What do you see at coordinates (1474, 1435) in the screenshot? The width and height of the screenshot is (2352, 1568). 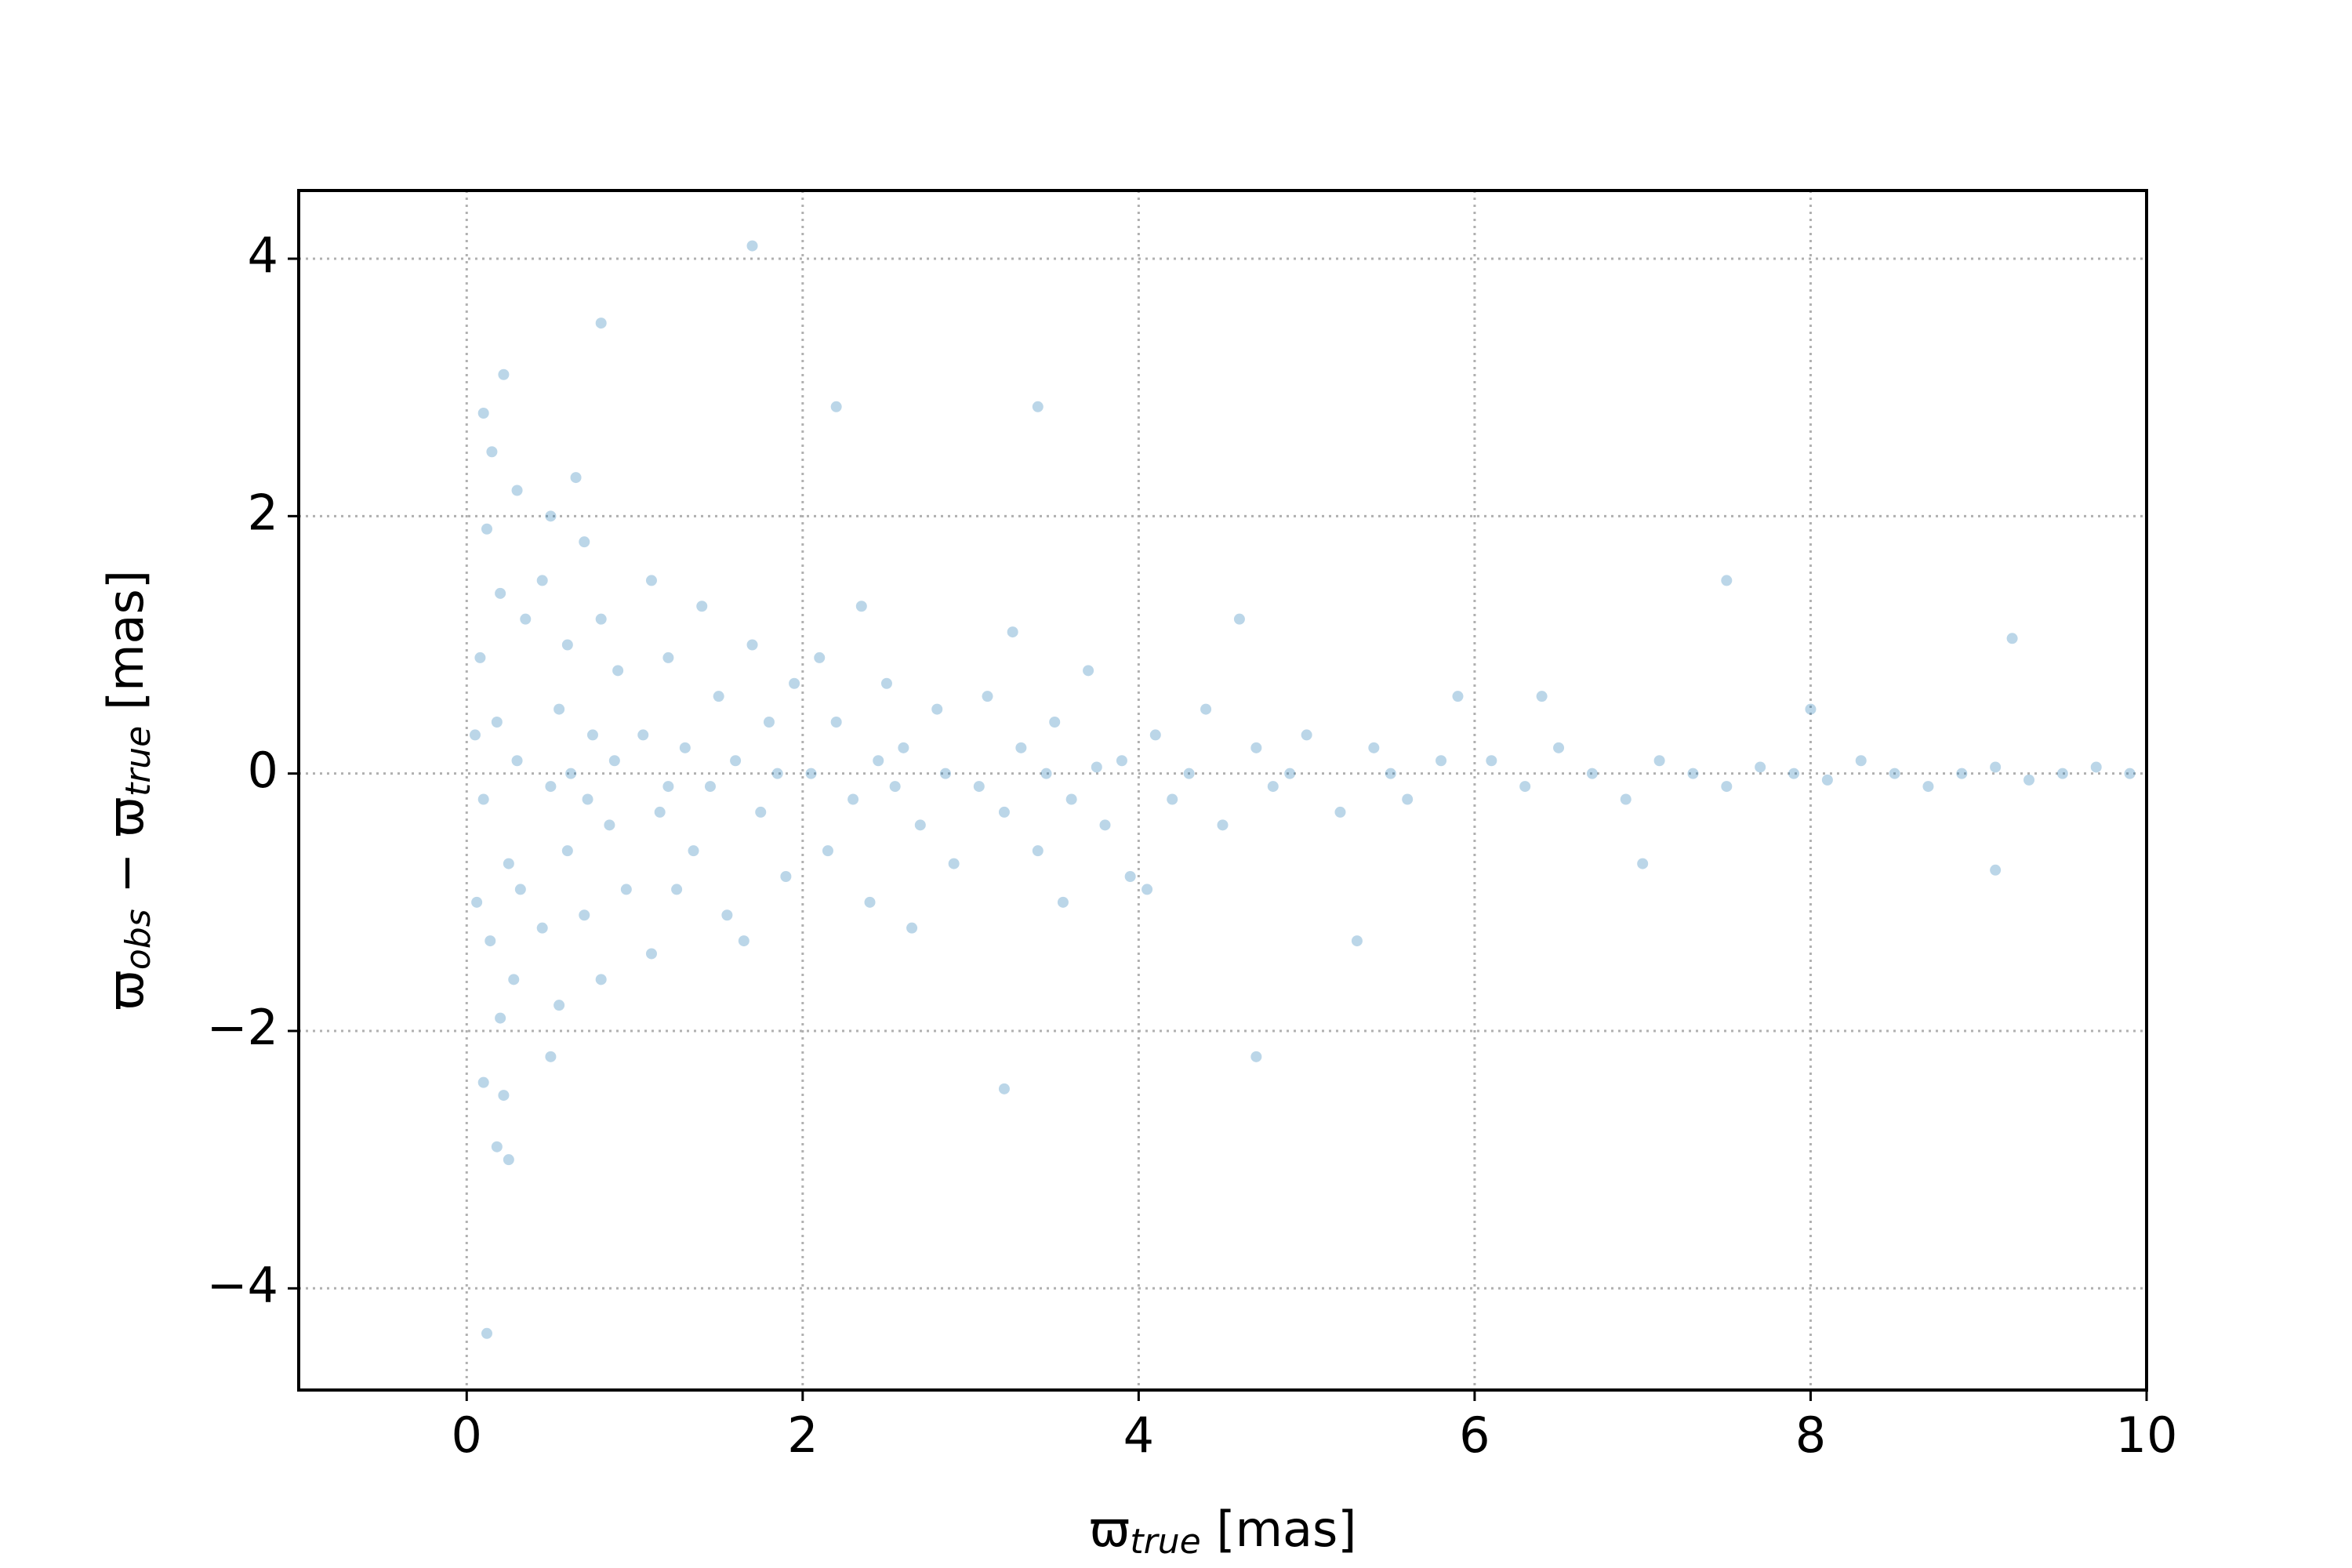 I see `x-tick-label: 6` at bounding box center [1474, 1435].